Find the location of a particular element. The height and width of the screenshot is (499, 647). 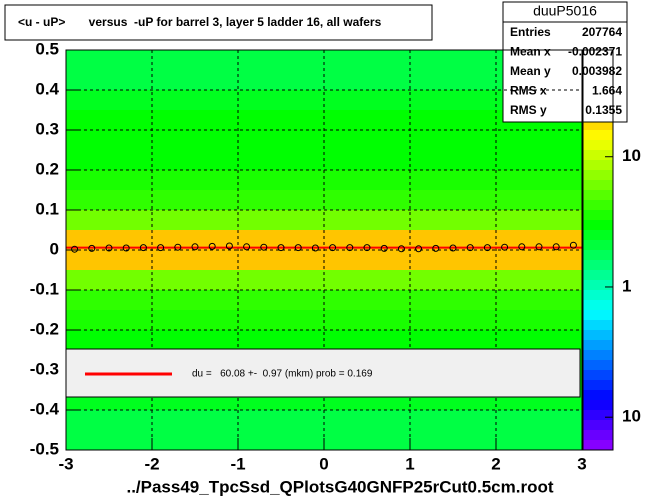

palette-frame is located at coordinates (598, 250).